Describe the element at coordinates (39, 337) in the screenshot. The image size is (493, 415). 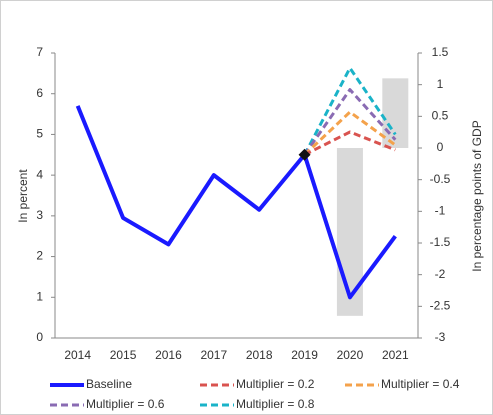
I see `y-tick-label: 0` at that location.